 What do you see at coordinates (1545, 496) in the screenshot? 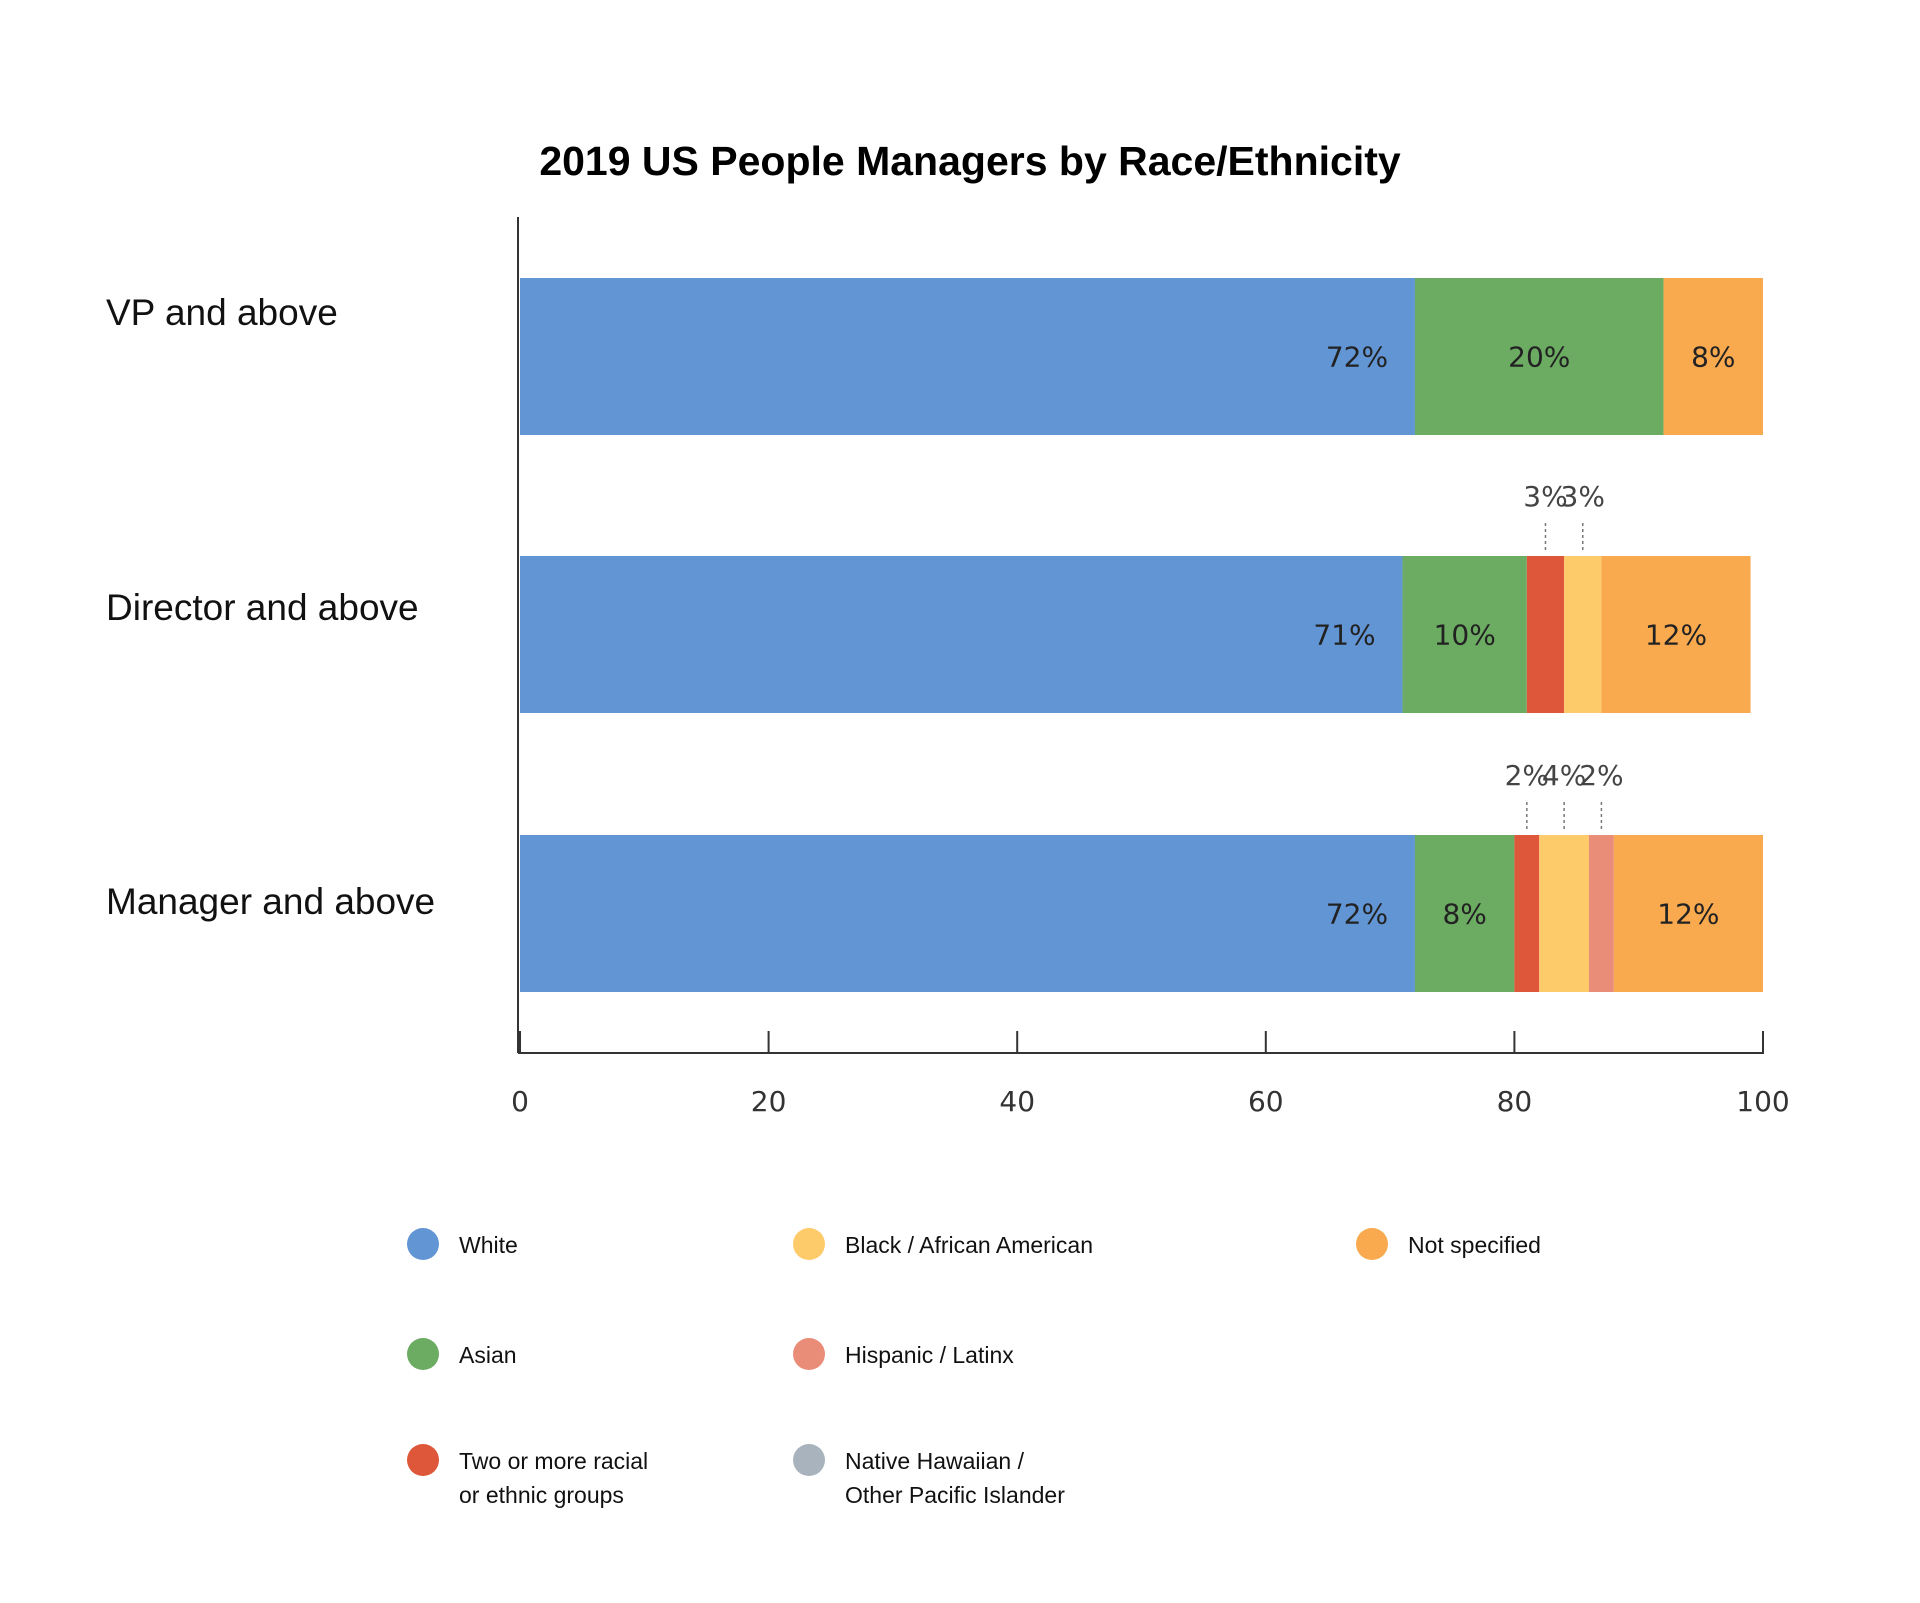
I see `callout-label-two-or-more-racial-or-ethnic-groups-director-and-above: 3%` at bounding box center [1545, 496].